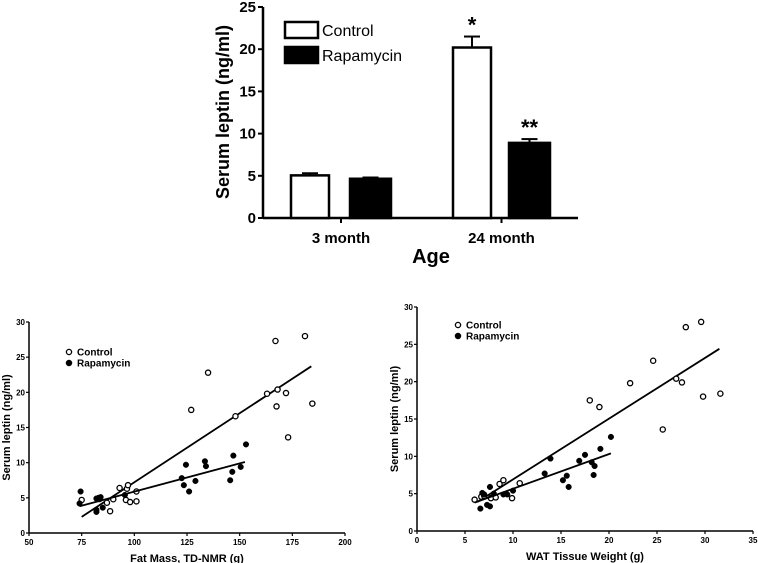 This screenshot has width=758, height=563. What do you see at coordinates (301, 55) in the screenshot?
I see `legend-swatch-rapamycin` at bounding box center [301, 55].